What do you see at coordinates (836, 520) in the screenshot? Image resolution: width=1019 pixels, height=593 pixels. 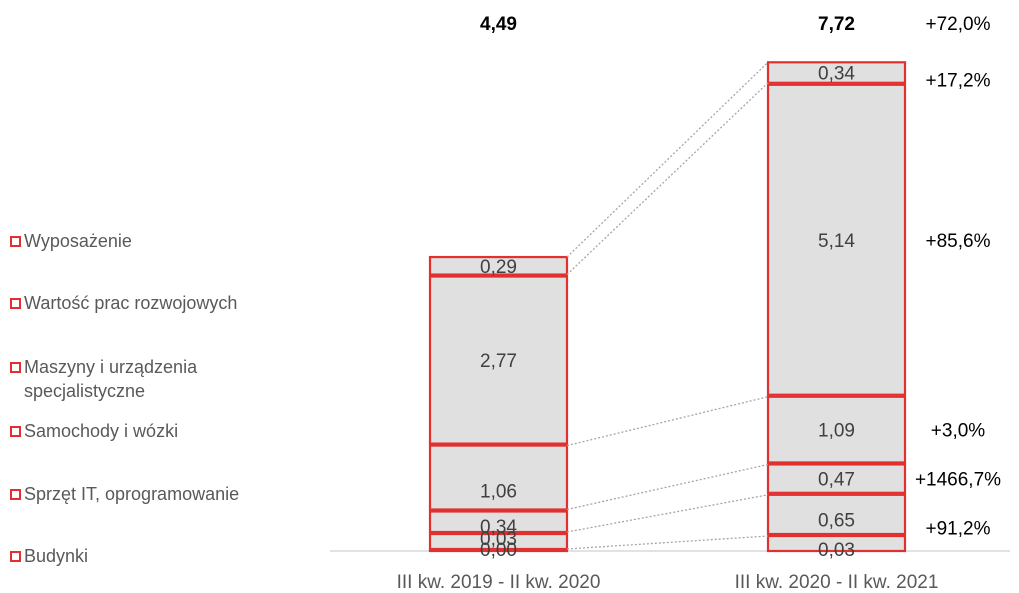 I see `data-label: 0,65` at bounding box center [836, 520].